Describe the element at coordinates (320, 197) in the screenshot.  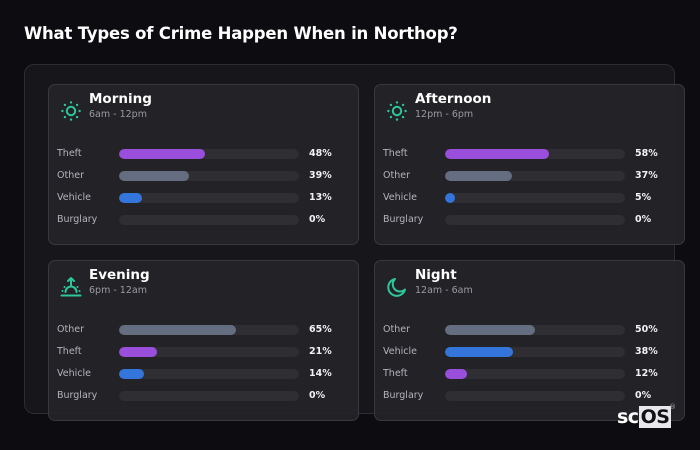
I see `percent-value: 13%` at that location.